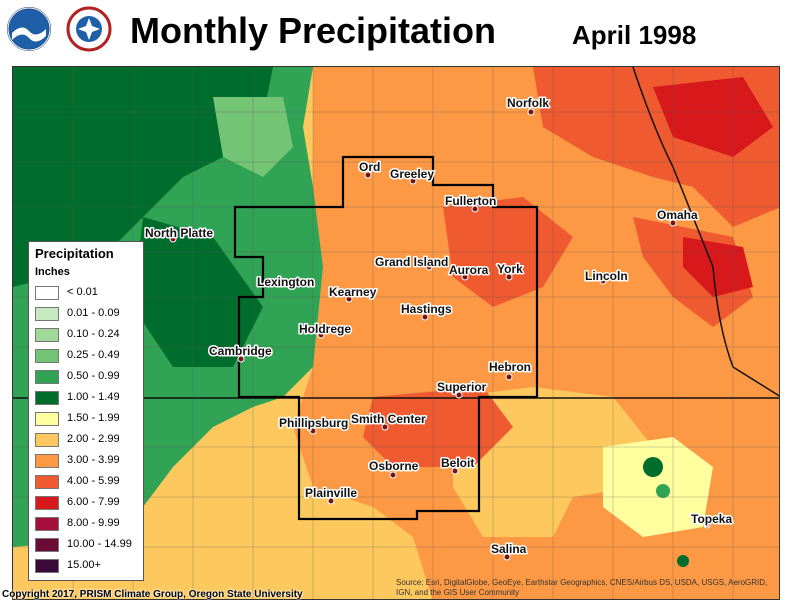 This screenshot has width=792, height=612. What do you see at coordinates (52, 272) in the screenshot?
I see `legend-unit: Inches` at bounding box center [52, 272].